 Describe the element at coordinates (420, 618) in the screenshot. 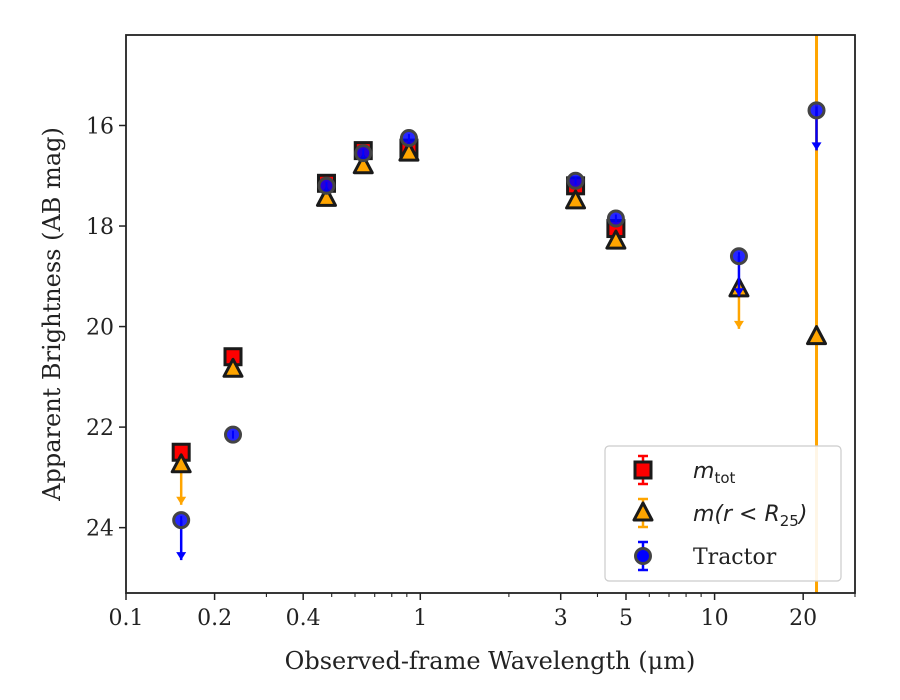

I see `x-tick-label: 1` at that location.